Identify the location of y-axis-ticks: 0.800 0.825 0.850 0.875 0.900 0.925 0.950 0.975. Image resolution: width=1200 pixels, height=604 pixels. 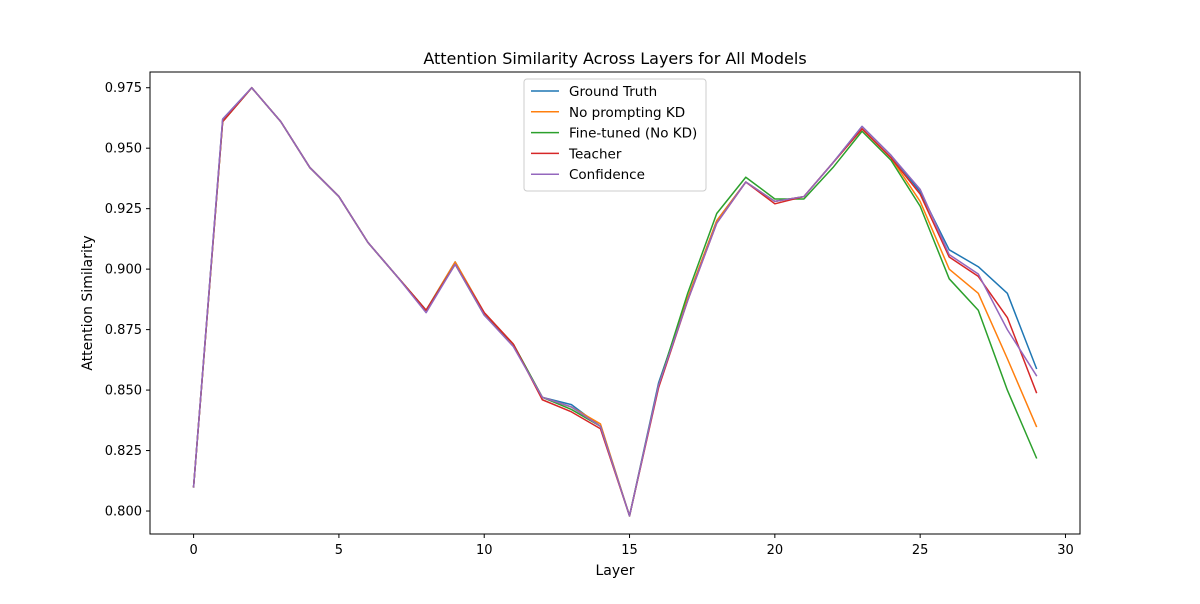
(127, 300).